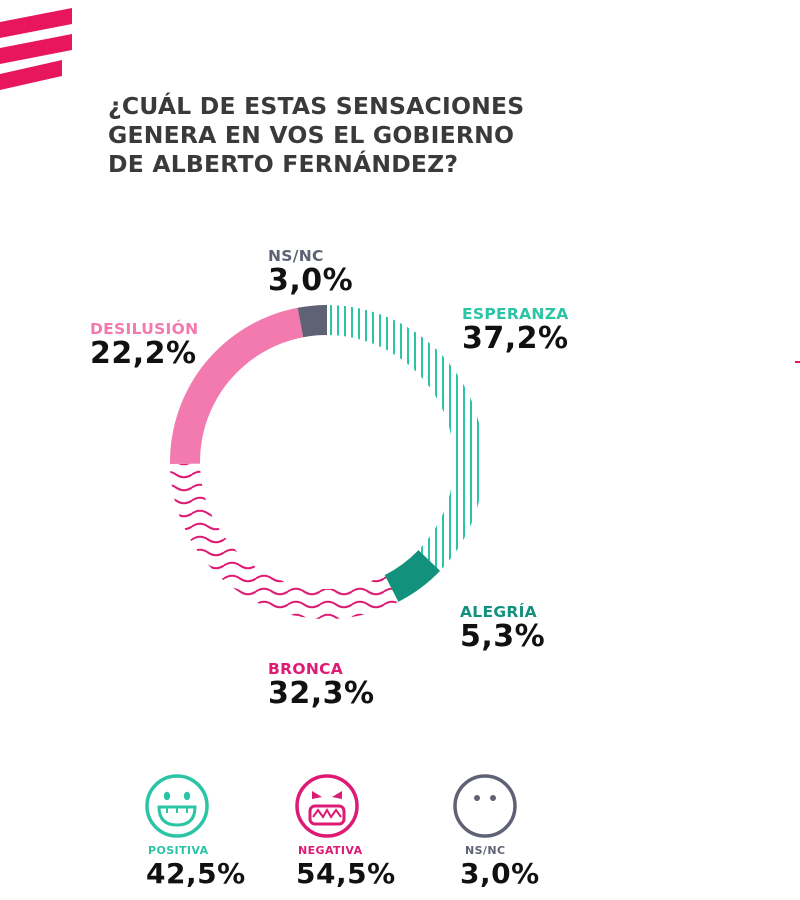 Image resolution: width=800 pixels, height=900 pixels. I want to click on brand-logo-icon, so click(36, 49).